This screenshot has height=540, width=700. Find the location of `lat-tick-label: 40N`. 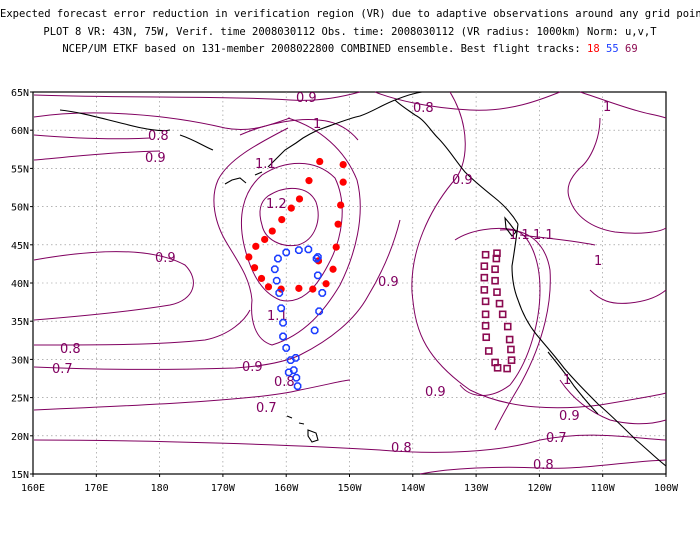

lat-tick-label: 40N is located at coordinates (20, 284).